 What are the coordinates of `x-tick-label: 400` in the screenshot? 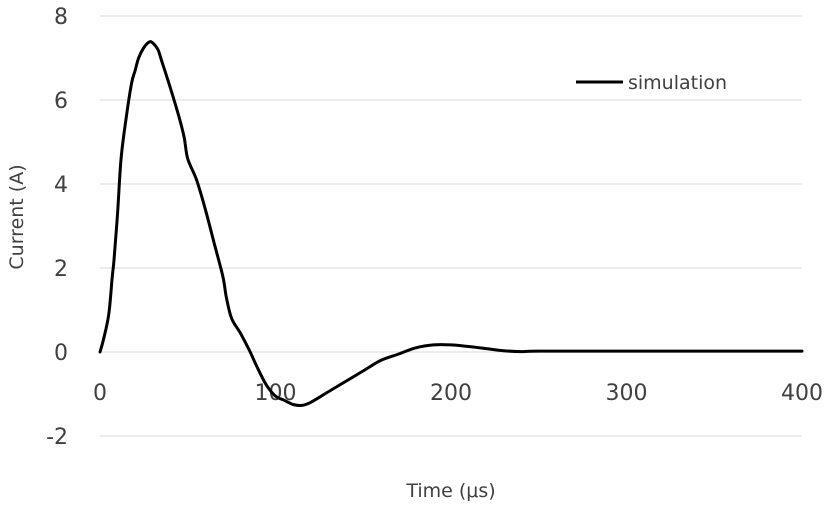 It's located at (802, 393).